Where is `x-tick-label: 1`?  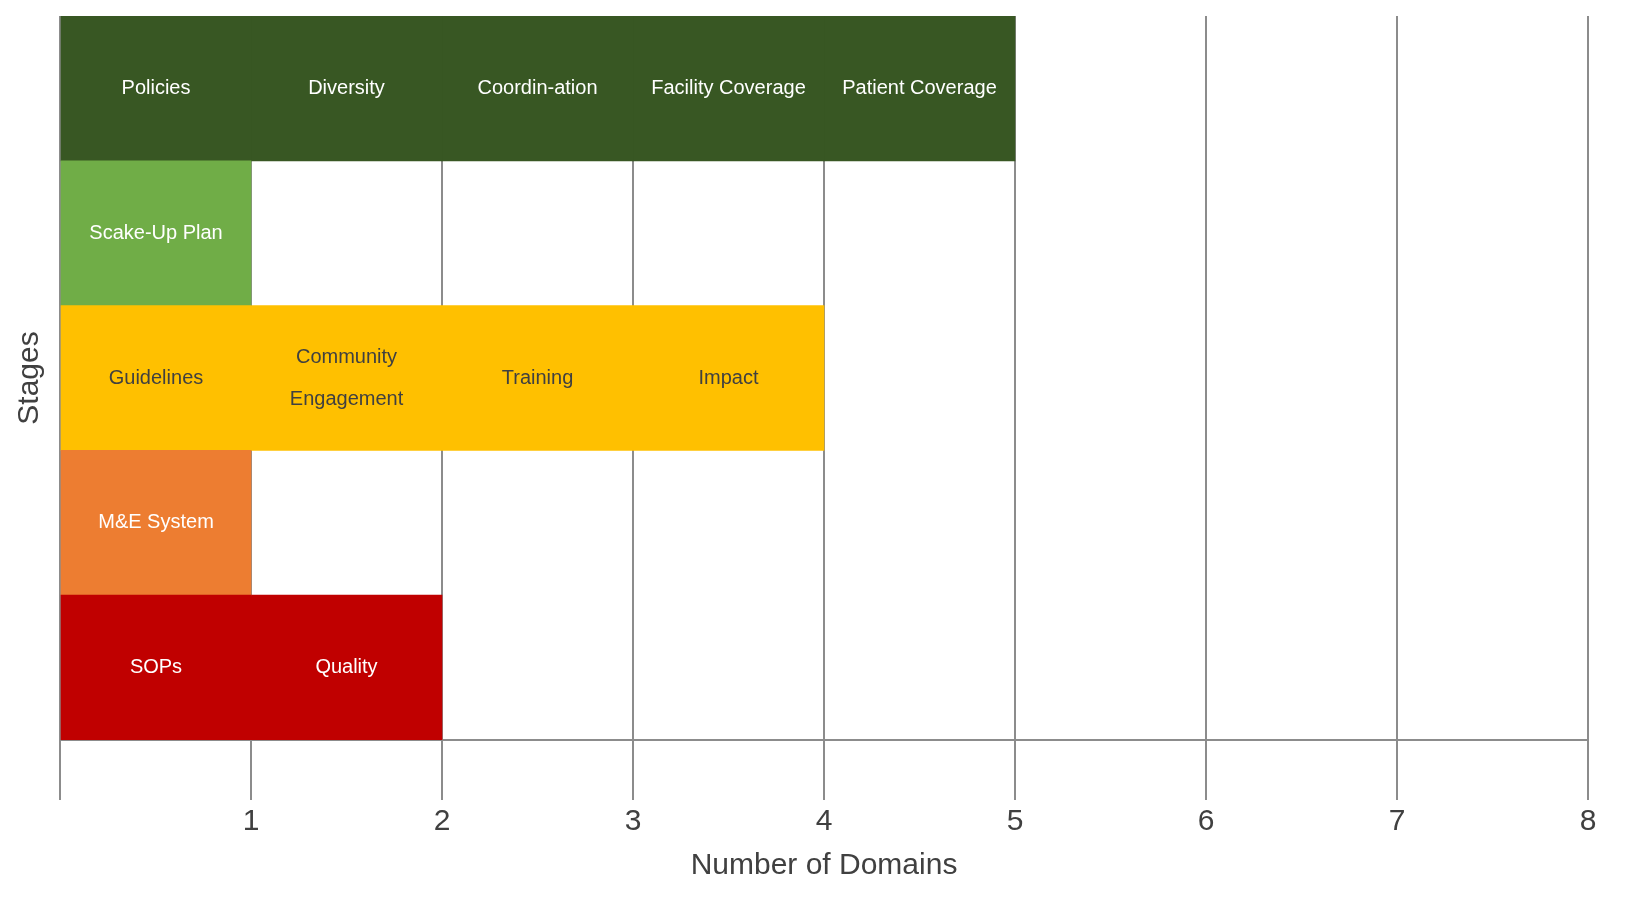 x-tick-label: 1 is located at coordinates (251, 820).